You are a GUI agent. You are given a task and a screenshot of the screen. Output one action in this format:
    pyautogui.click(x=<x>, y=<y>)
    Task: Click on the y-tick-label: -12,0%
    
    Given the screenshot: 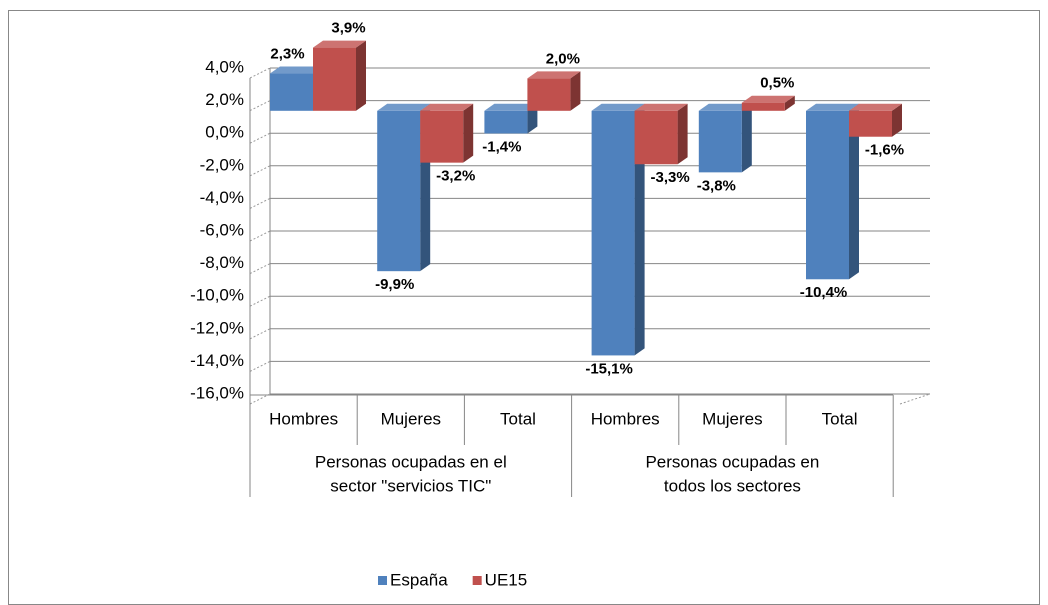 What is the action you would take?
    pyautogui.click(x=217, y=327)
    